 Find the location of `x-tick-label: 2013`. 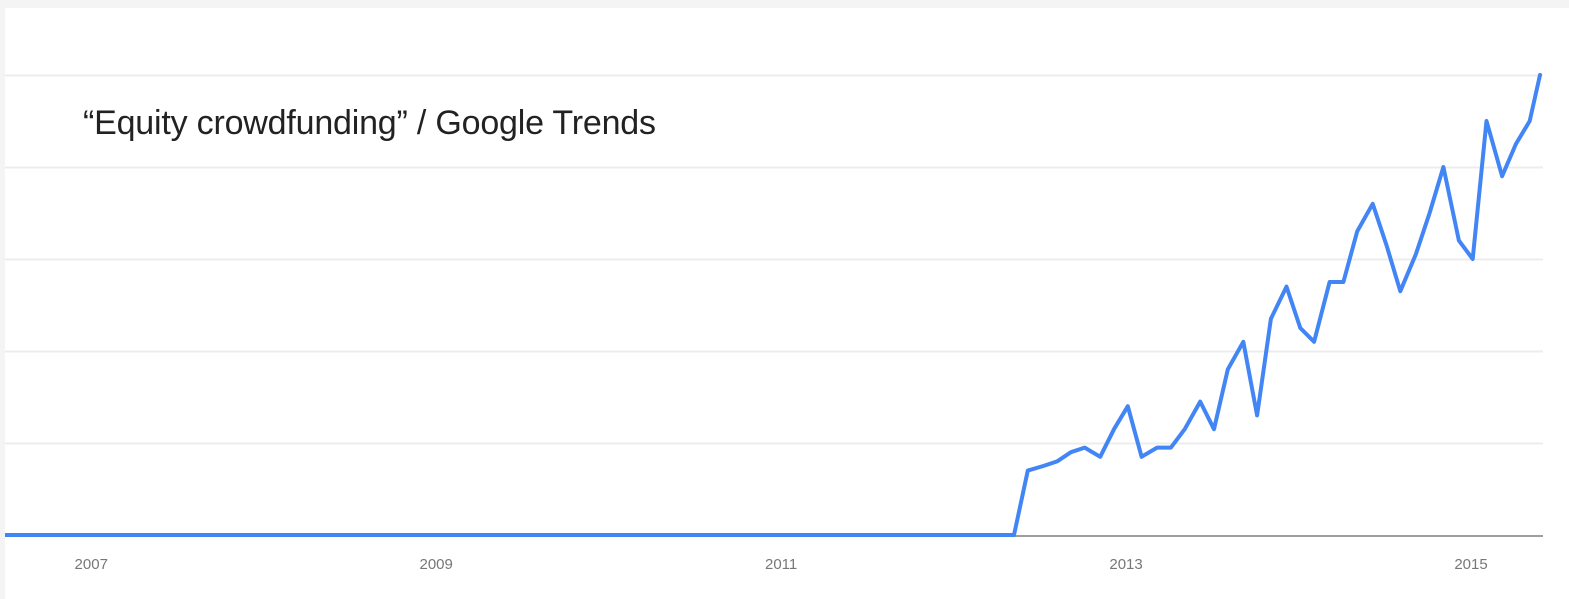

x-tick-label: 2013 is located at coordinates (1125, 564).